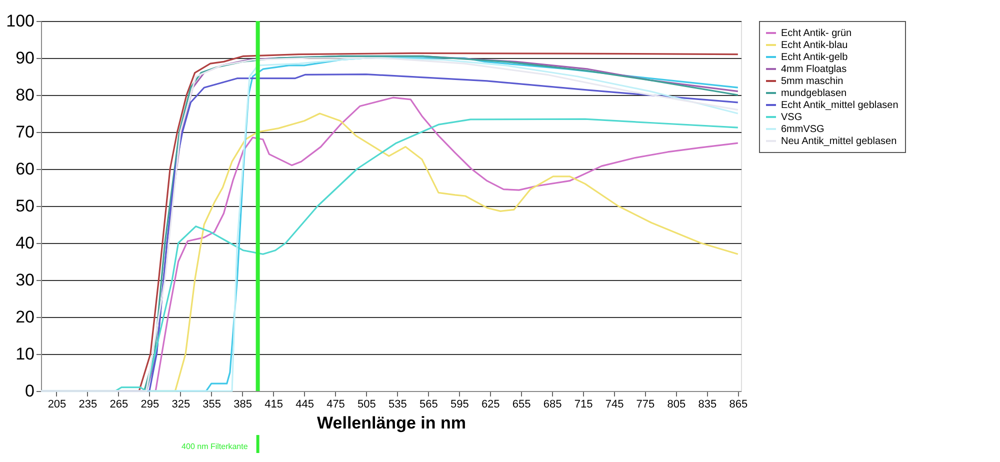 This screenshot has height=462, width=1000. Describe the element at coordinates (814, 57) in the screenshot. I see `legend-label: Echt Antik-gelb` at that location.